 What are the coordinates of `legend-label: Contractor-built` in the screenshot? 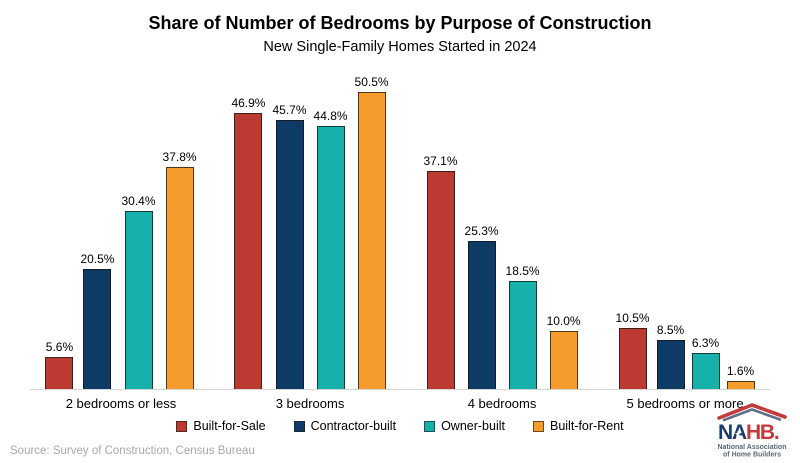 It's located at (353, 426).